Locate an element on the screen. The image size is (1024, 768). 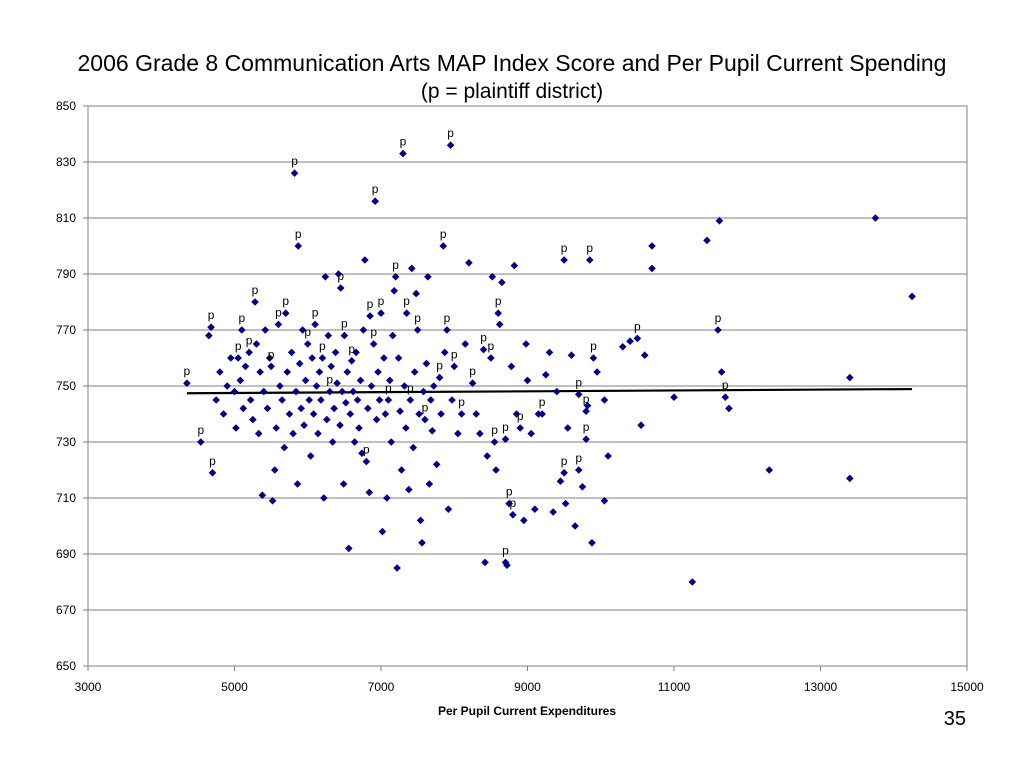
x-tick-label: 5000 is located at coordinates (234, 687).